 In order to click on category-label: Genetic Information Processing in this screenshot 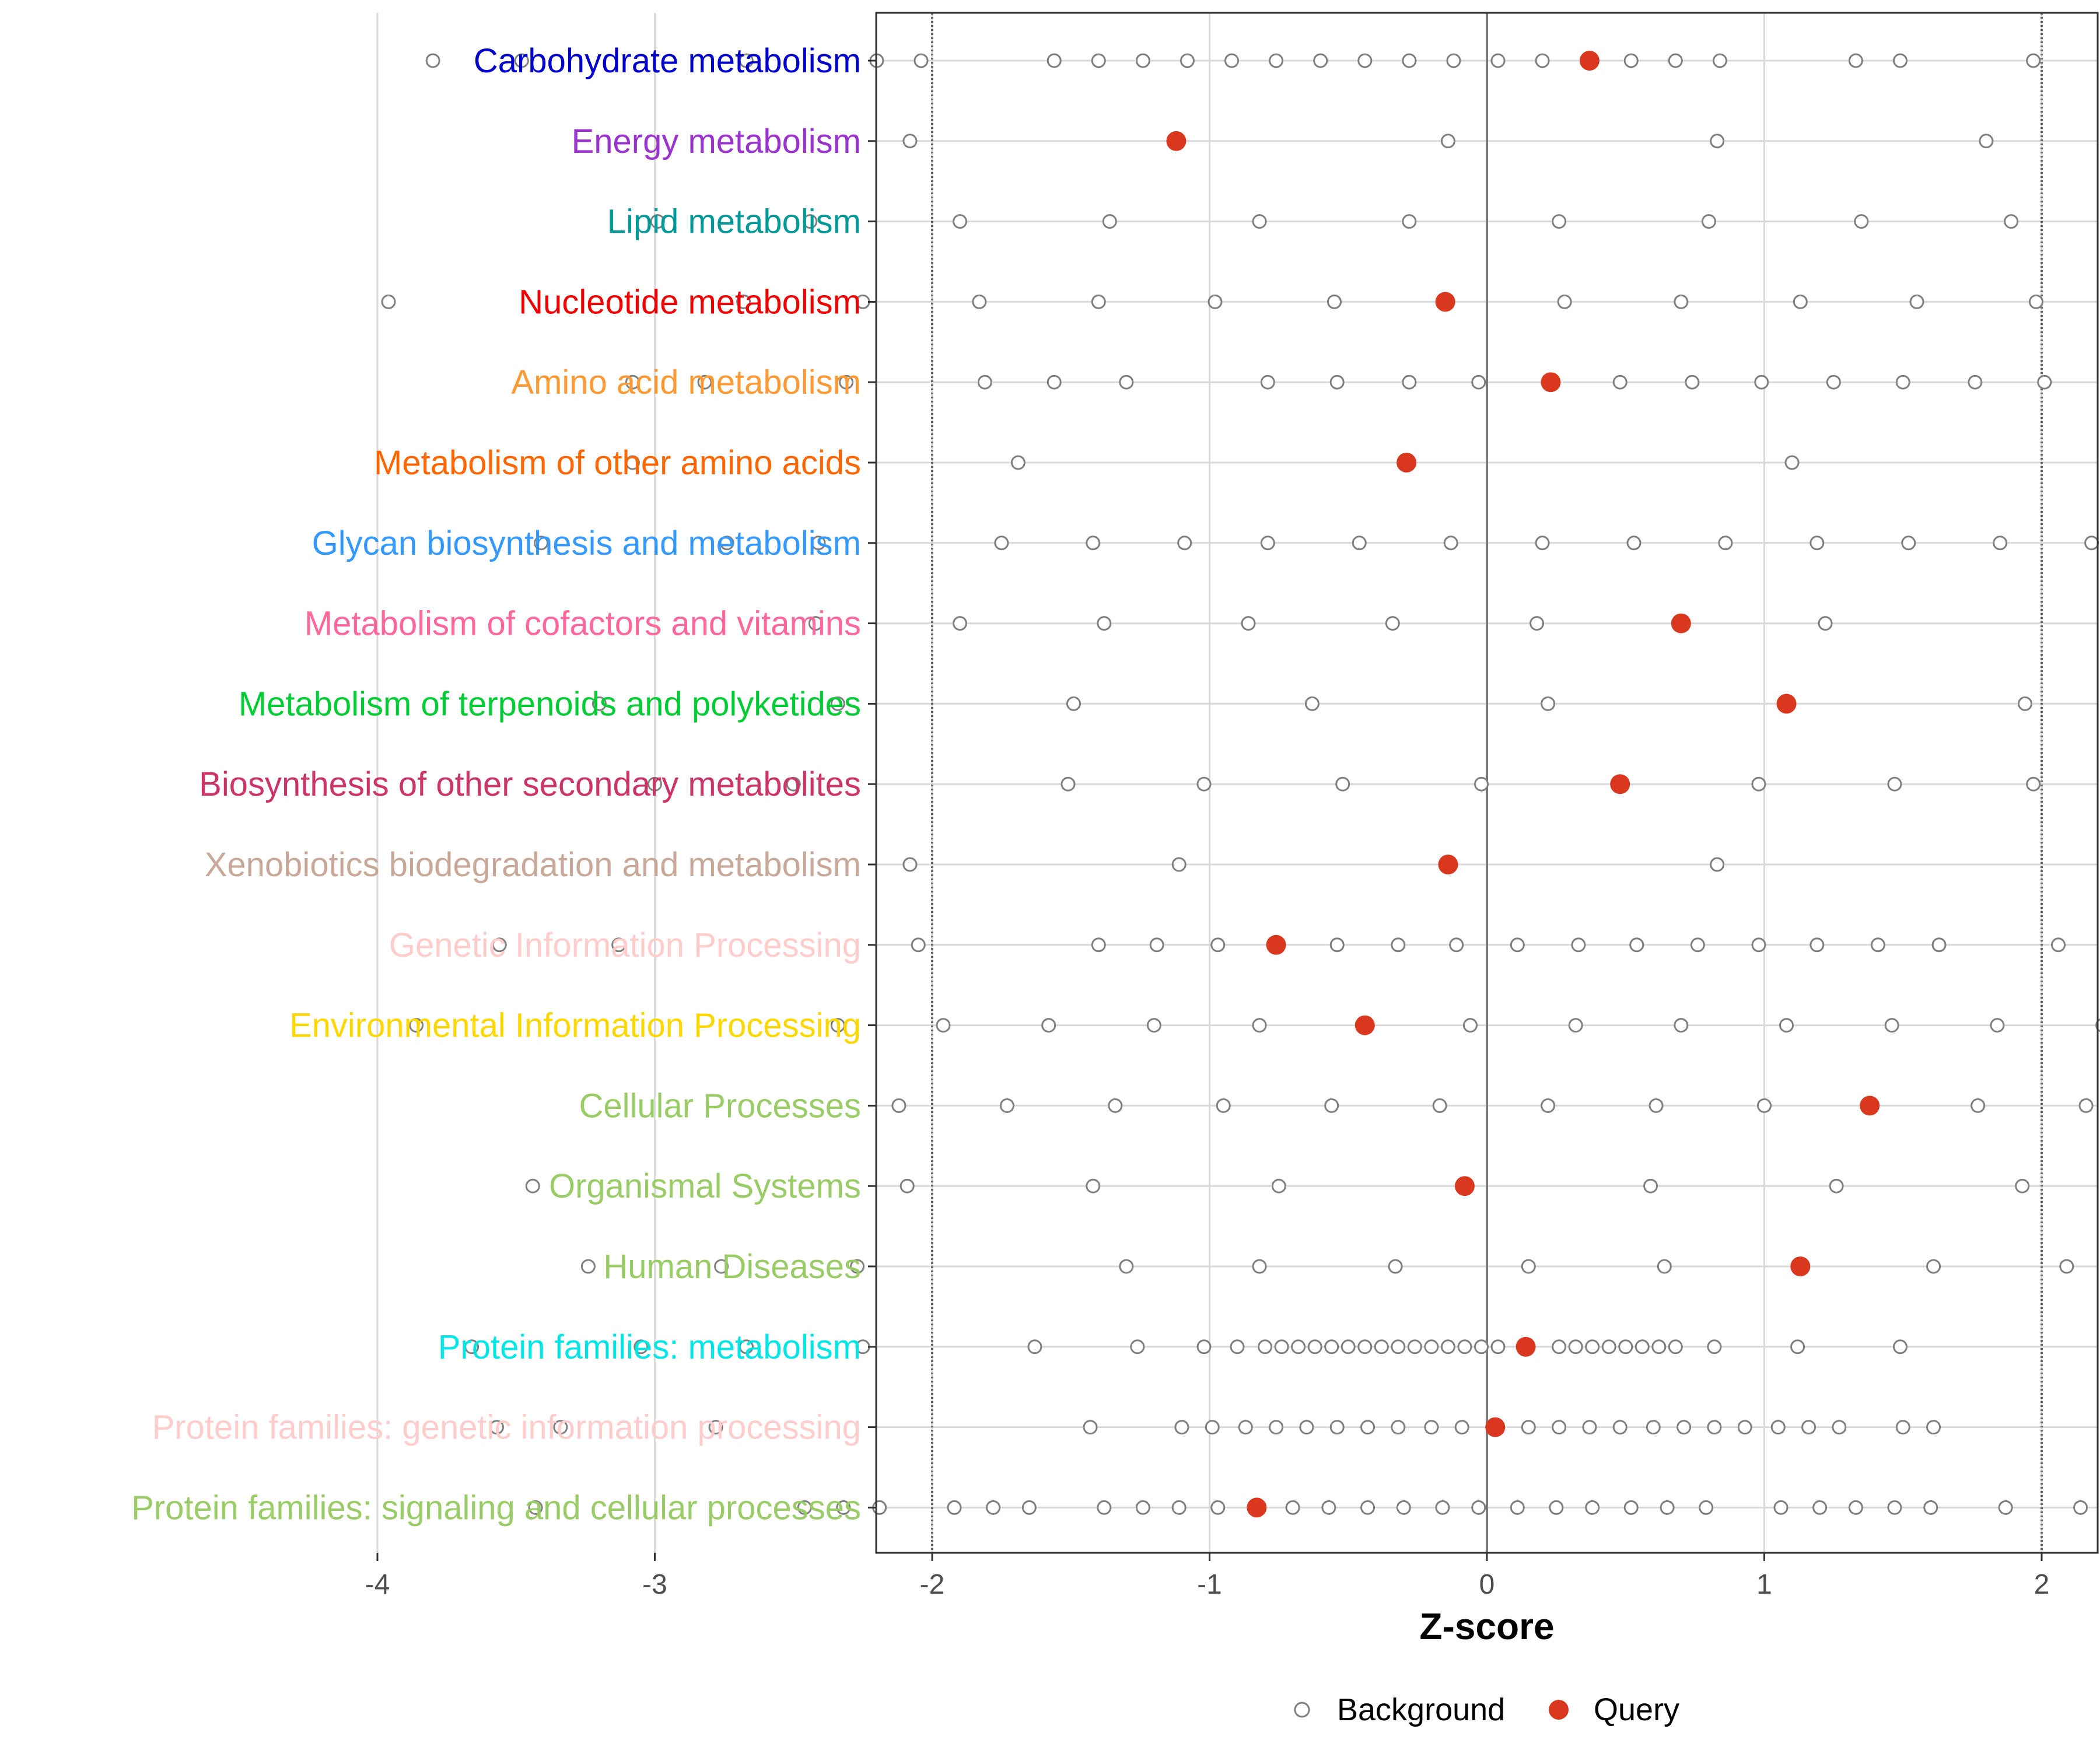, I will do `click(625, 945)`.